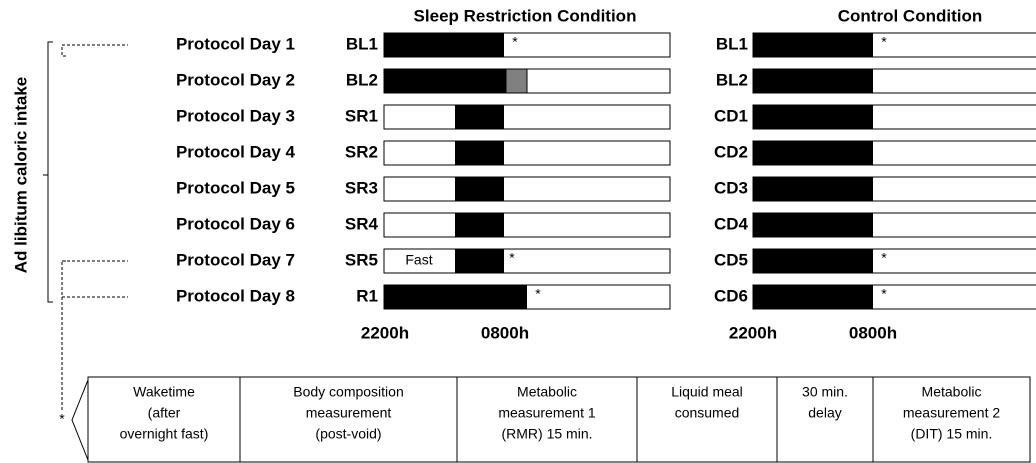 Image resolution: width=1036 pixels, height=463 pixels. Describe the element at coordinates (348, 392) in the screenshot. I see `timeline-text: Body composition` at that location.